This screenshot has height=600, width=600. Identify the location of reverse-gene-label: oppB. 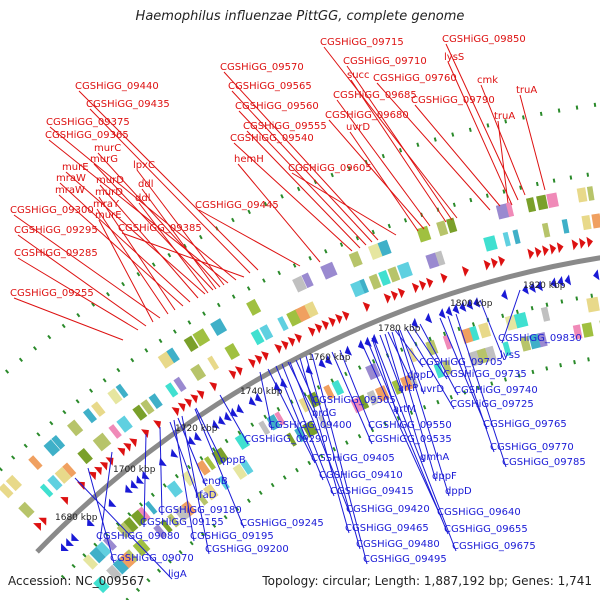
(233, 460).